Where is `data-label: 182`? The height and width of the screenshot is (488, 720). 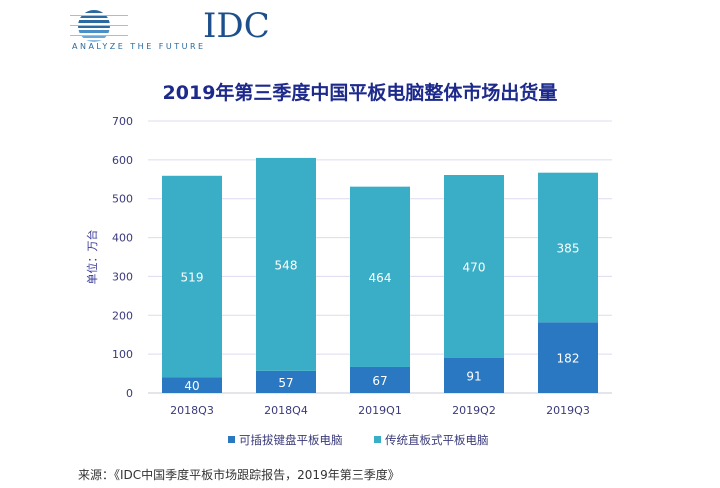 data-label: 182 is located at coordinates (568, 359).